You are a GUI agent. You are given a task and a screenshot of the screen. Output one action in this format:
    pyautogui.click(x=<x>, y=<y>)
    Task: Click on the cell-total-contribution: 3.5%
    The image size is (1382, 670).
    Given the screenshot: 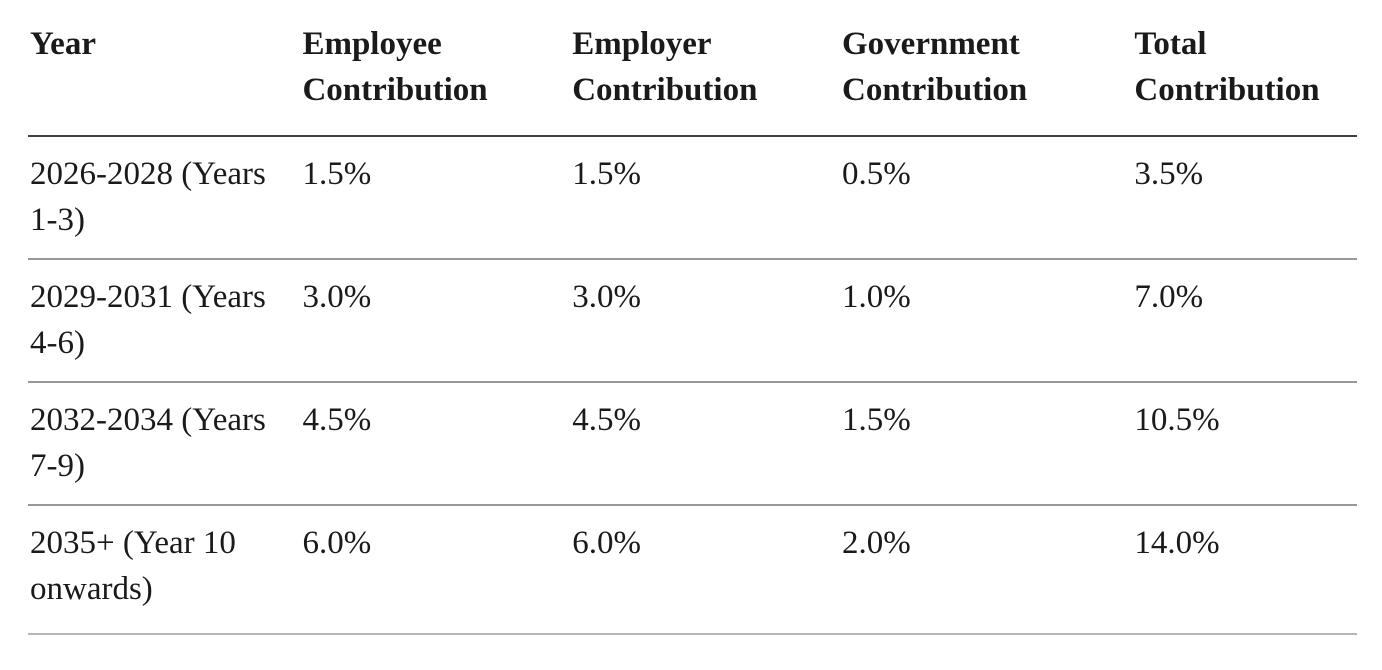 What is the action you would take?
    pyautogui.click(x=1244, y=198)
    